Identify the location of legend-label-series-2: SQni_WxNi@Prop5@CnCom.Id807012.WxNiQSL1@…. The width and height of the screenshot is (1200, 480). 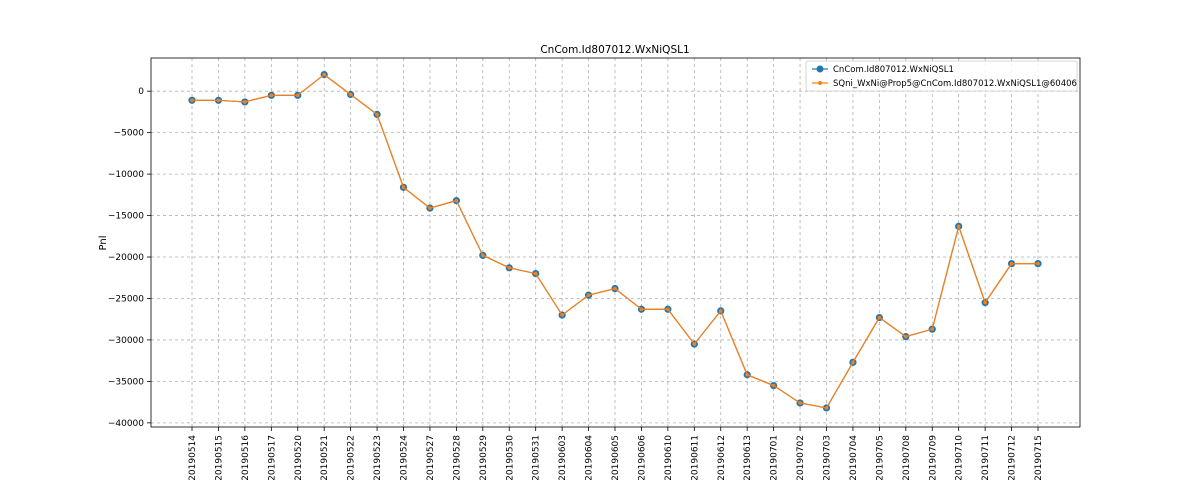
(955, 84).